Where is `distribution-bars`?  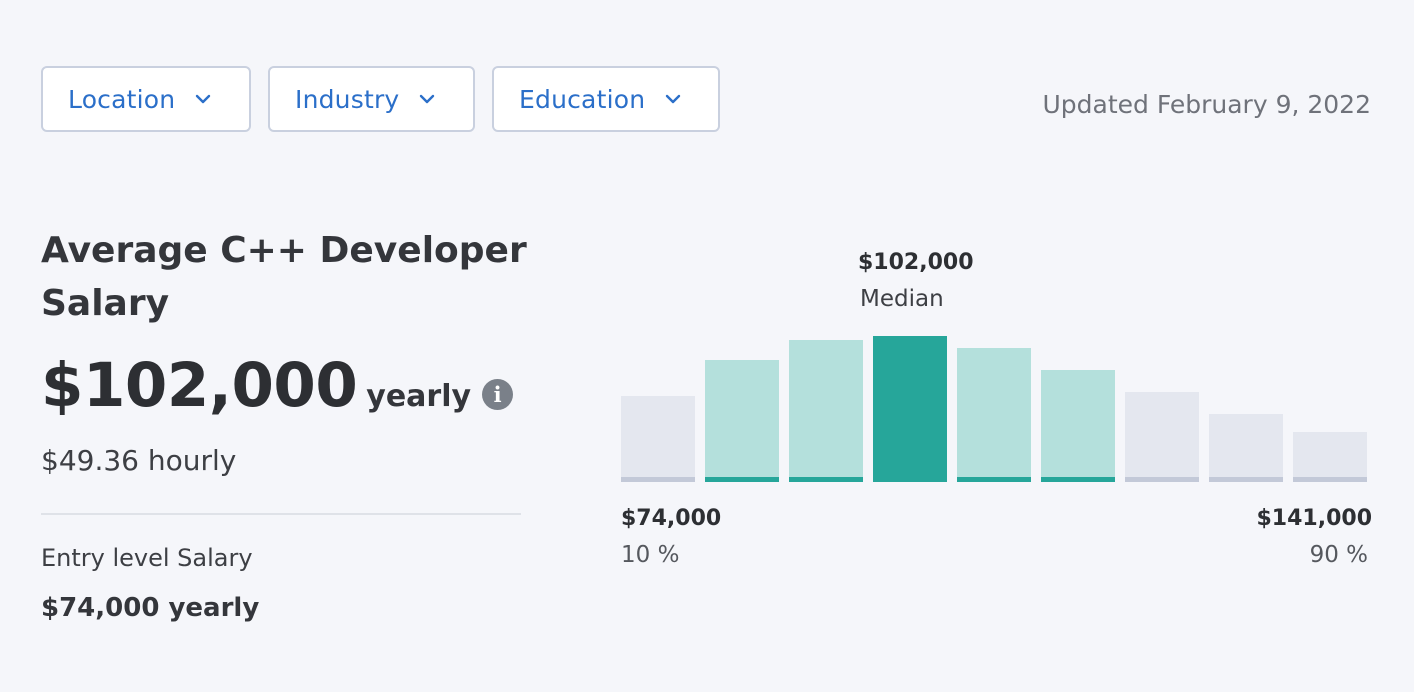
distribution-bars is located at coordinates (994, 409).